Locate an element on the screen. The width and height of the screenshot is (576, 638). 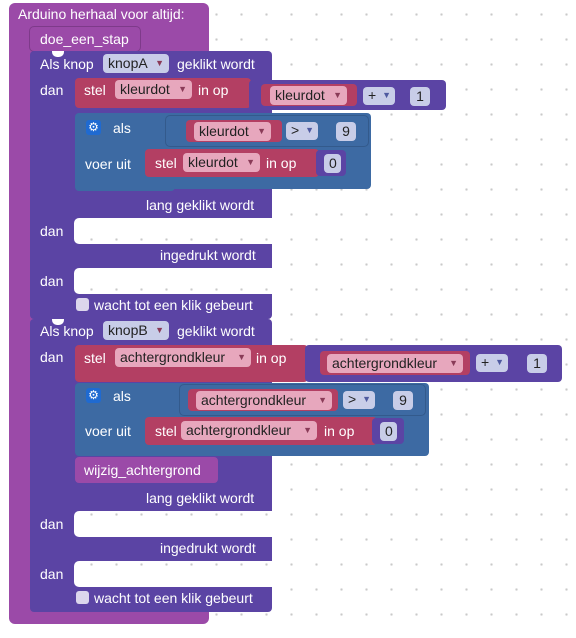
forever-loop-label: Arduino herhaal voor altijd: is located at coordinates (101, 14).